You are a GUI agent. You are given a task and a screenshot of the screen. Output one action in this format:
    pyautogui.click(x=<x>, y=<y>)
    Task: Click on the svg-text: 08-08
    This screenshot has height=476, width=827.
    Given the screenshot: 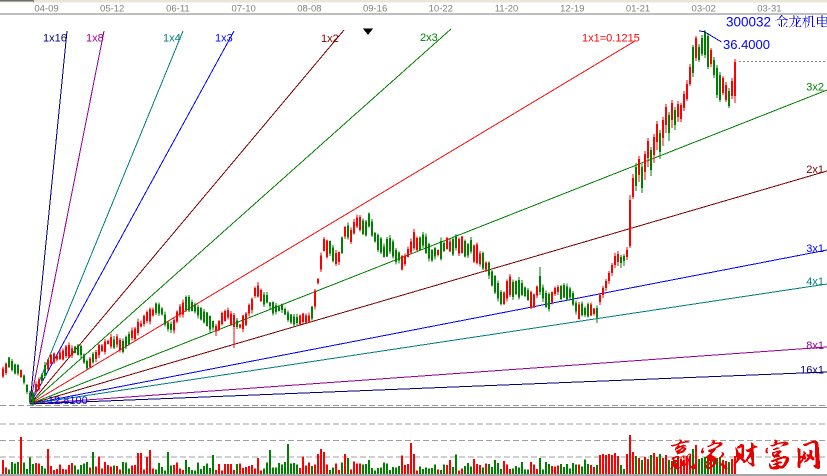 What is the action you would take?
    pyautogui.click(x=309, y=9)
    